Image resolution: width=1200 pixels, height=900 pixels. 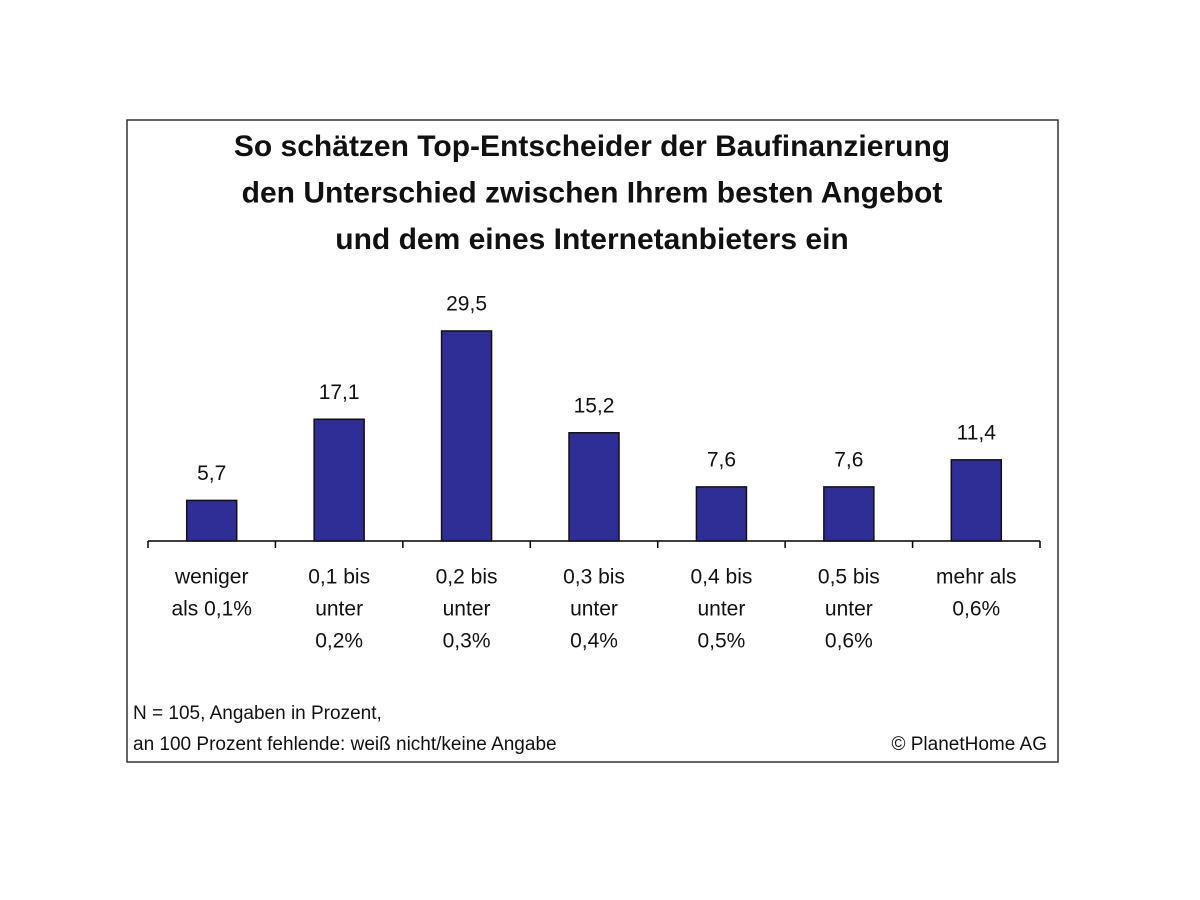 What do you see at coordinates (211, 473) in the screenshot?
I see `value-label: 5,7` at bounding box center [211, 473].